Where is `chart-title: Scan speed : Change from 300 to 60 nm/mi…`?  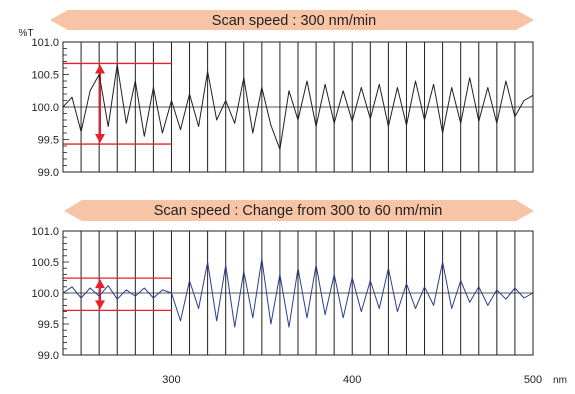
chart-title: Scan speed : Change from 300 to 60 nm/mi… is located at coordinates (298, 211).